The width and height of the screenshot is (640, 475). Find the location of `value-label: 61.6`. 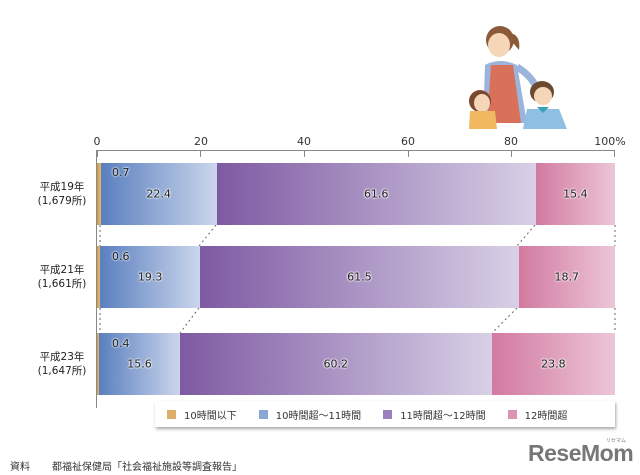

value-label: 61.6 is located at coordinates (376, 194).